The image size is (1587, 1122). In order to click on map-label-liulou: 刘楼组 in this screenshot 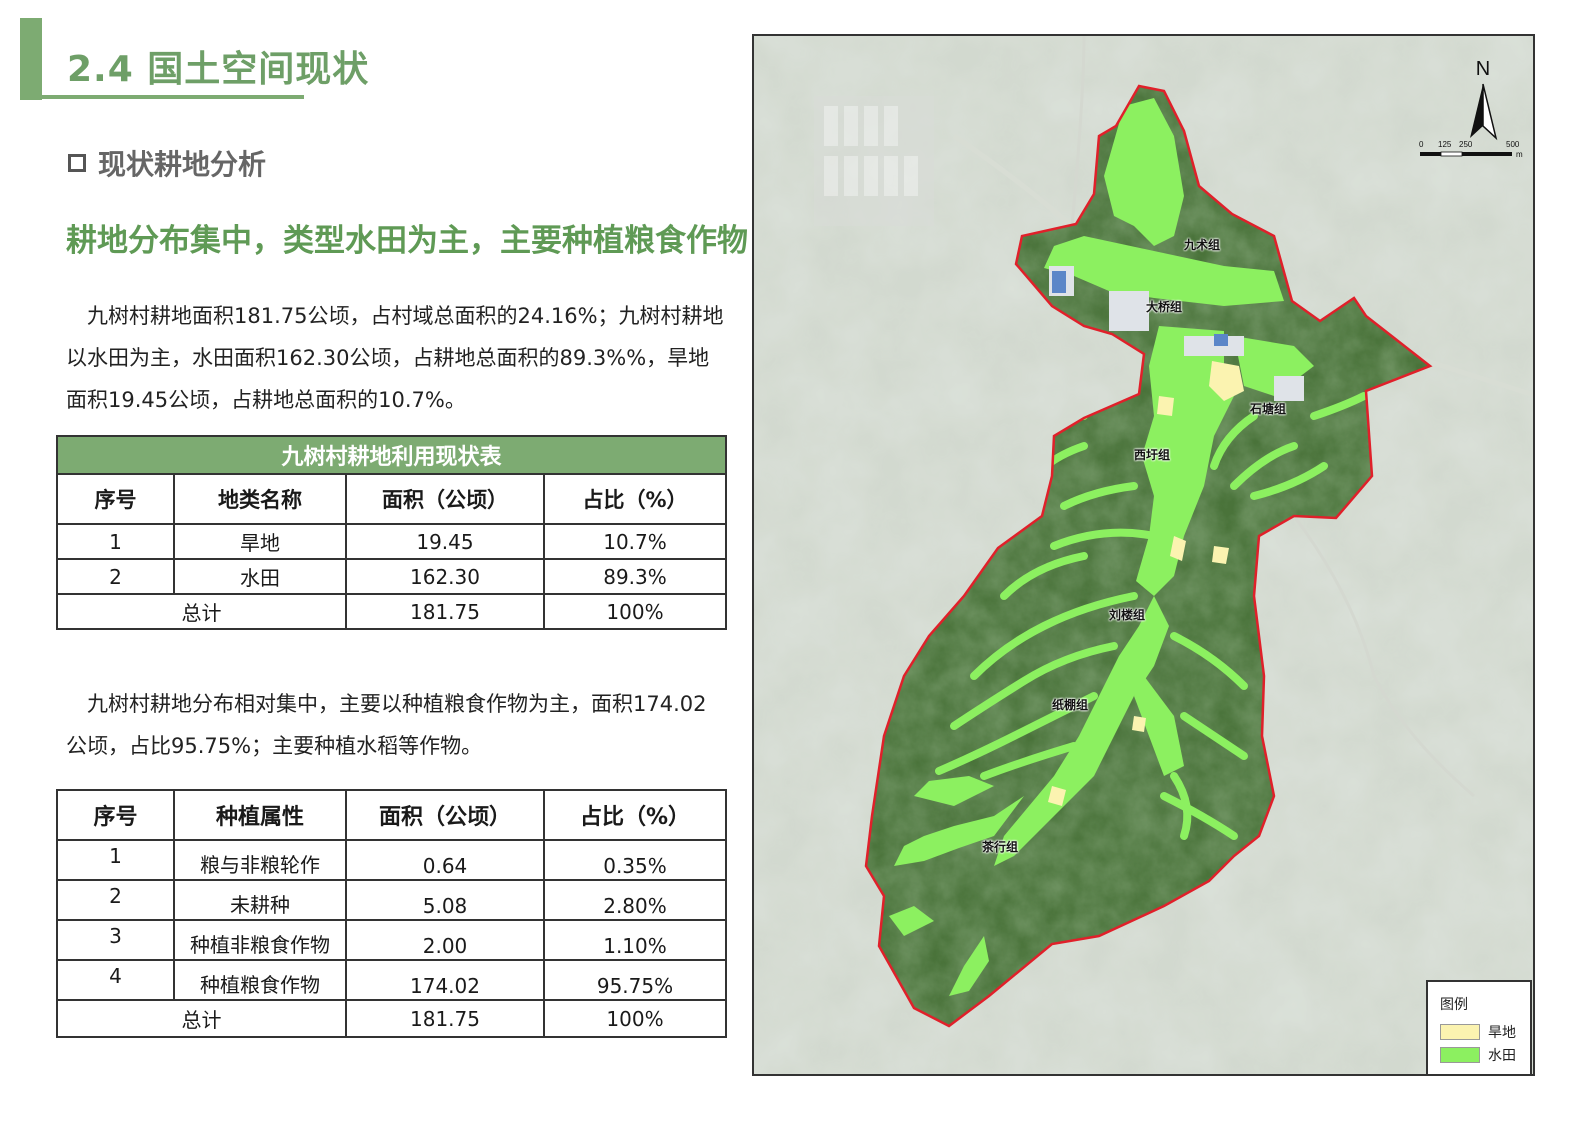, I will do `click(1127, 615)`.